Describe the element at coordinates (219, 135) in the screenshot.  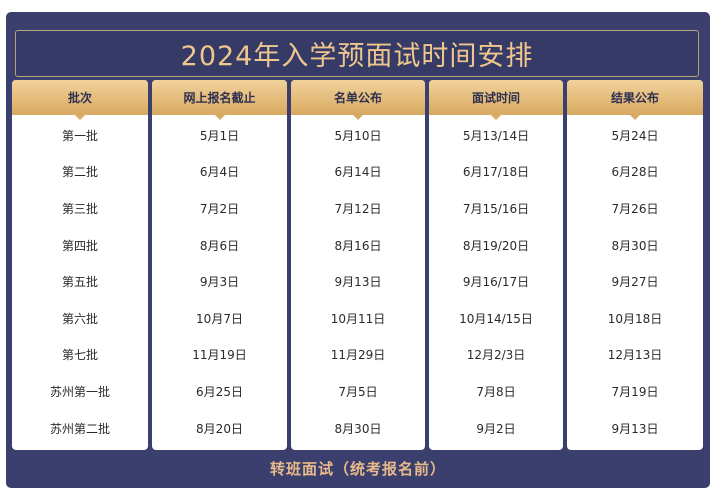
I see `table-cell: 5月1日` at that location.